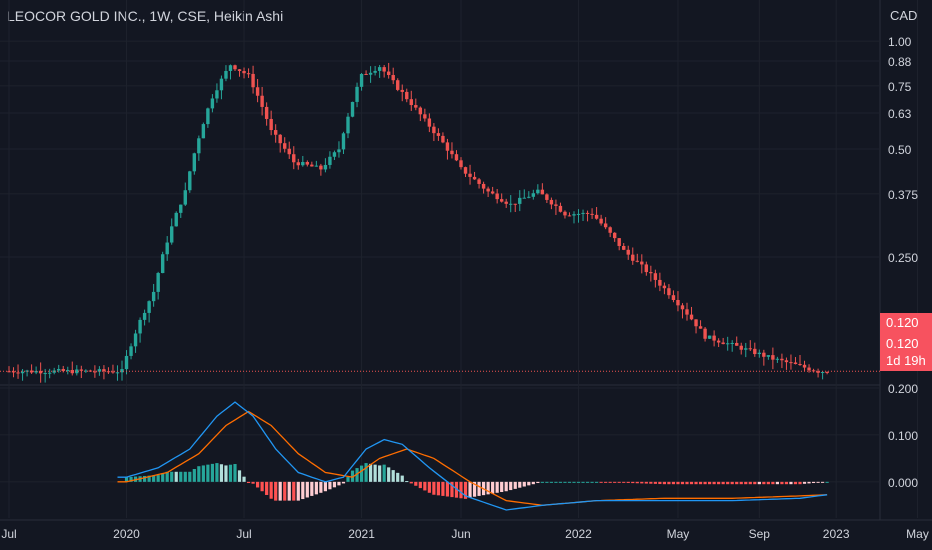 The image size is (932, 550). I want to click on time-tick-label: 2020, so click(126, 534).